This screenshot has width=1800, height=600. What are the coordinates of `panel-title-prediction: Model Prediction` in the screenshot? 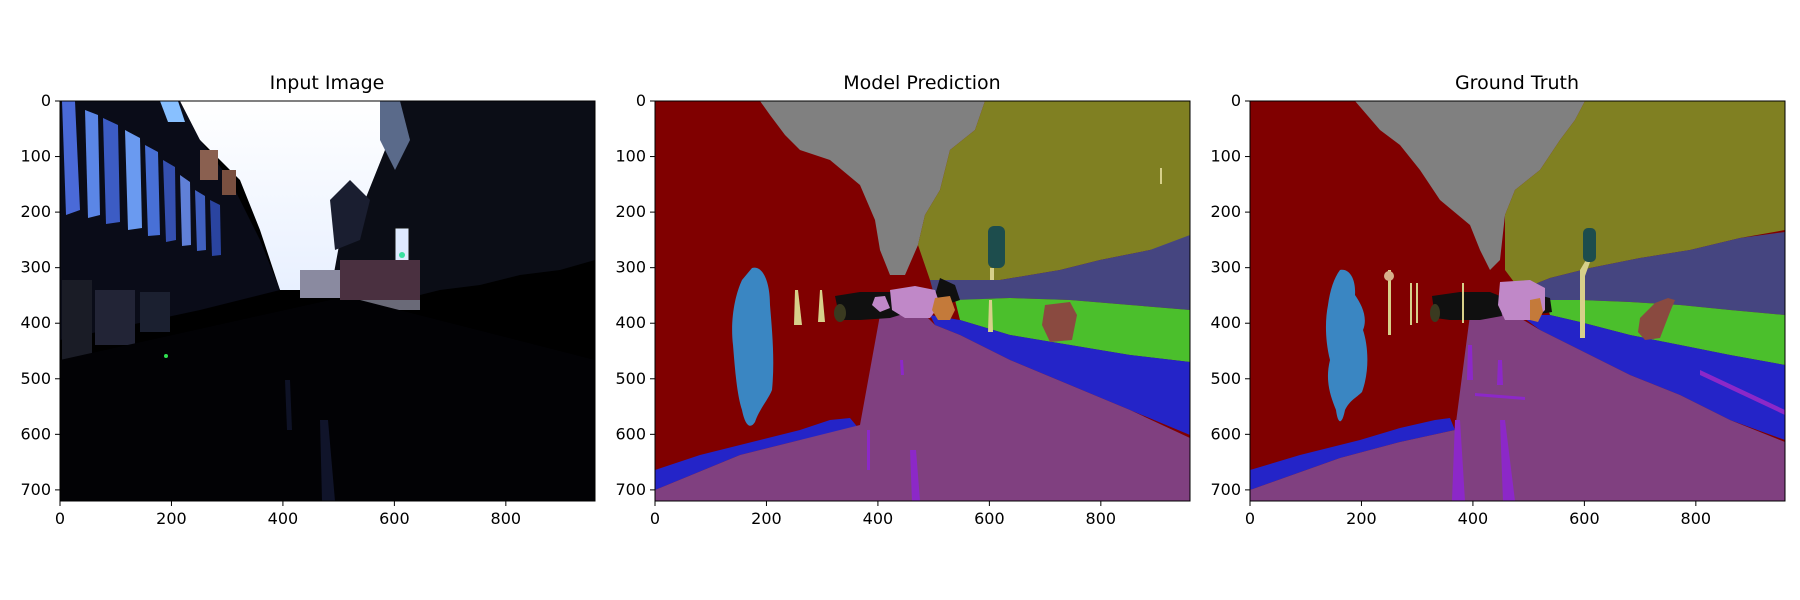 It's located at (921, 83).